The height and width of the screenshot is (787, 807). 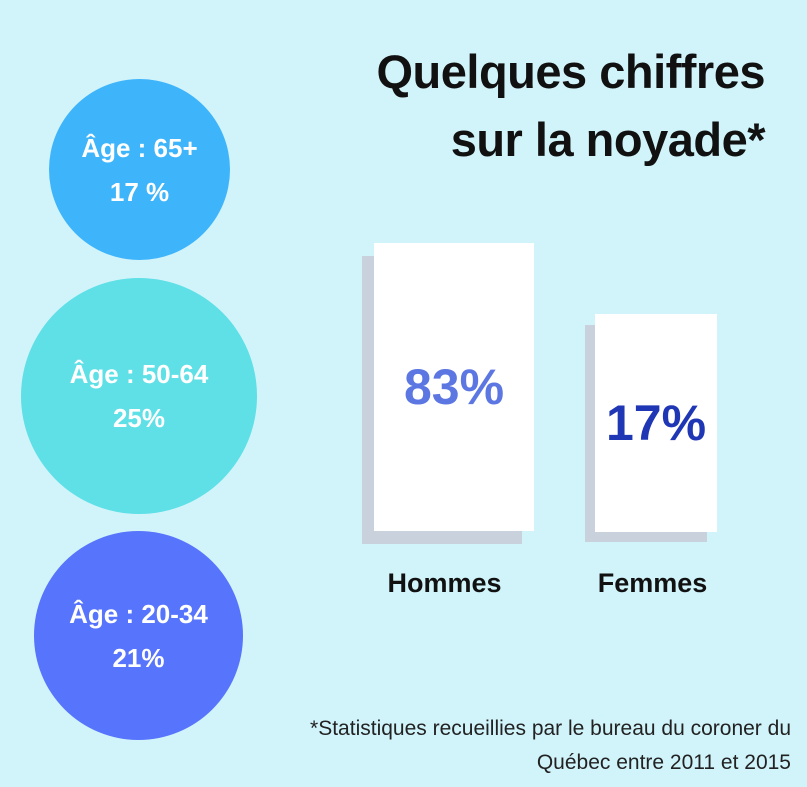 I want to click on title-line-1: Quelques chiffres, so click(x=571, y=71).